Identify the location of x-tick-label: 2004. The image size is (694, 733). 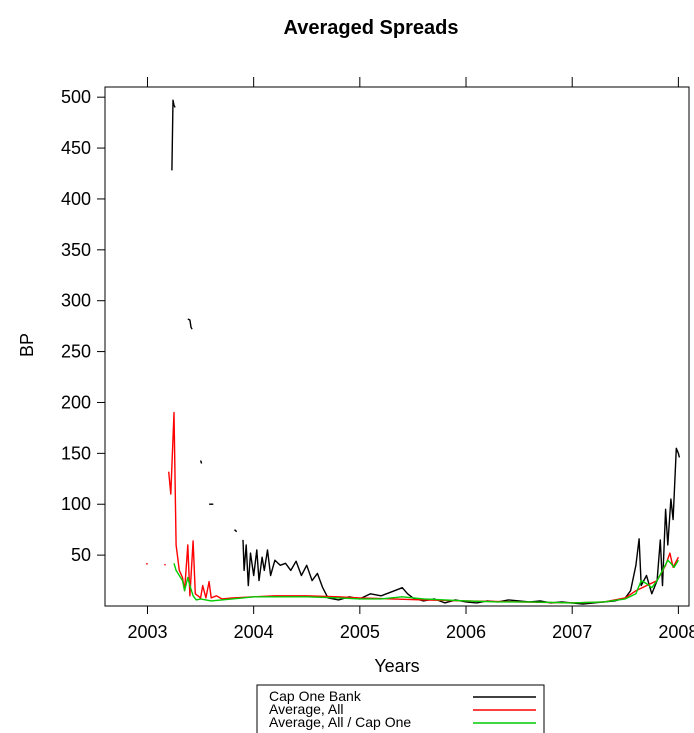
(254, 632).